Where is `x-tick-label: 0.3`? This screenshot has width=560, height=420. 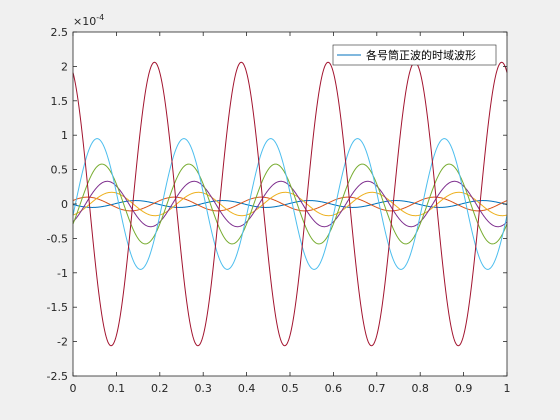
x-tick-label: 0.3 is located at coordinates (203, 388).